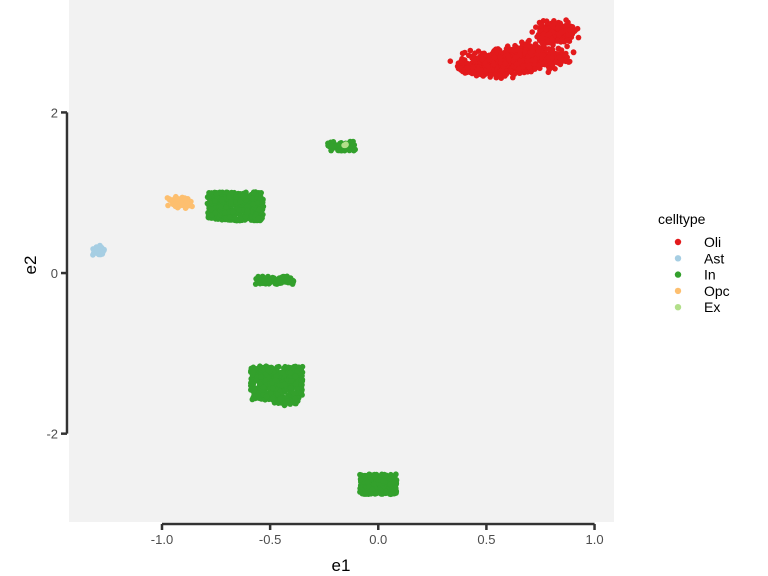  Describe the element at coordinates (486, 539) in the screenshot. I see `x-tick-label: 0.5` at that location.